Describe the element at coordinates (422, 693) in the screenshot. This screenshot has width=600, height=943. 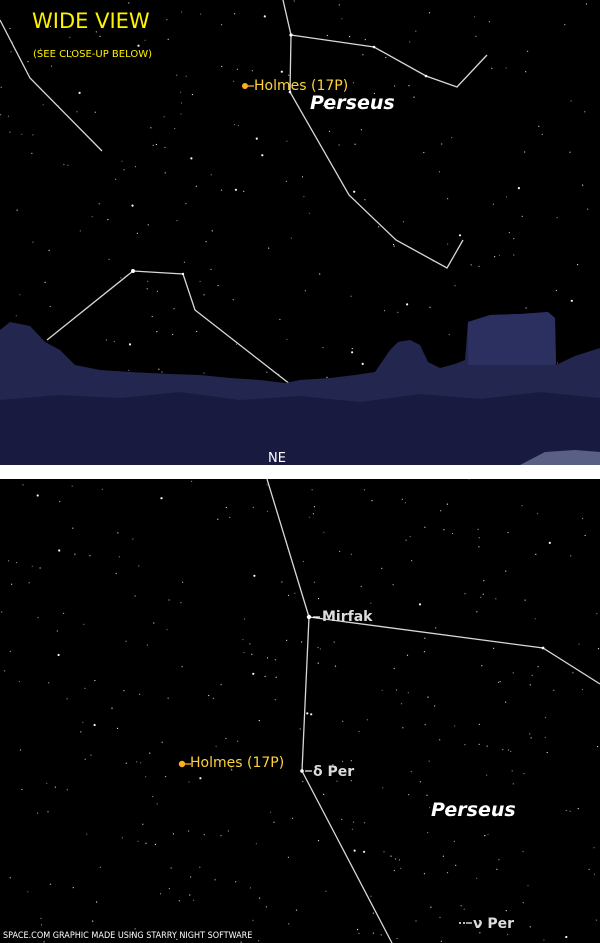
I see `close-highlight-stars` at that location.